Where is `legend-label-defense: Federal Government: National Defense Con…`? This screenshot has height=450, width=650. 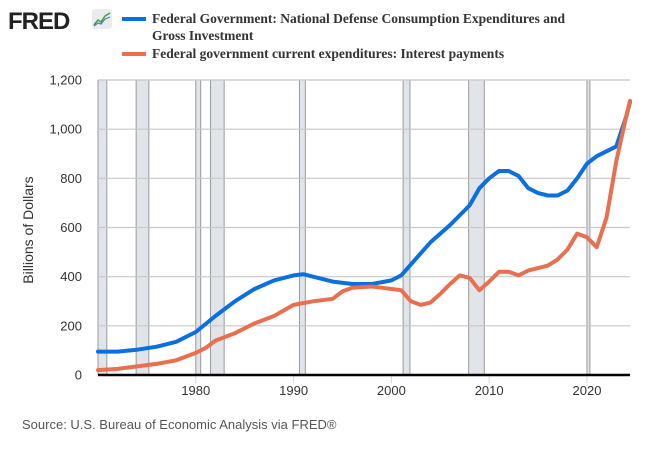 legend-label-defense: Federal Government: National Defense Con… is located at coordinates (359, 27).